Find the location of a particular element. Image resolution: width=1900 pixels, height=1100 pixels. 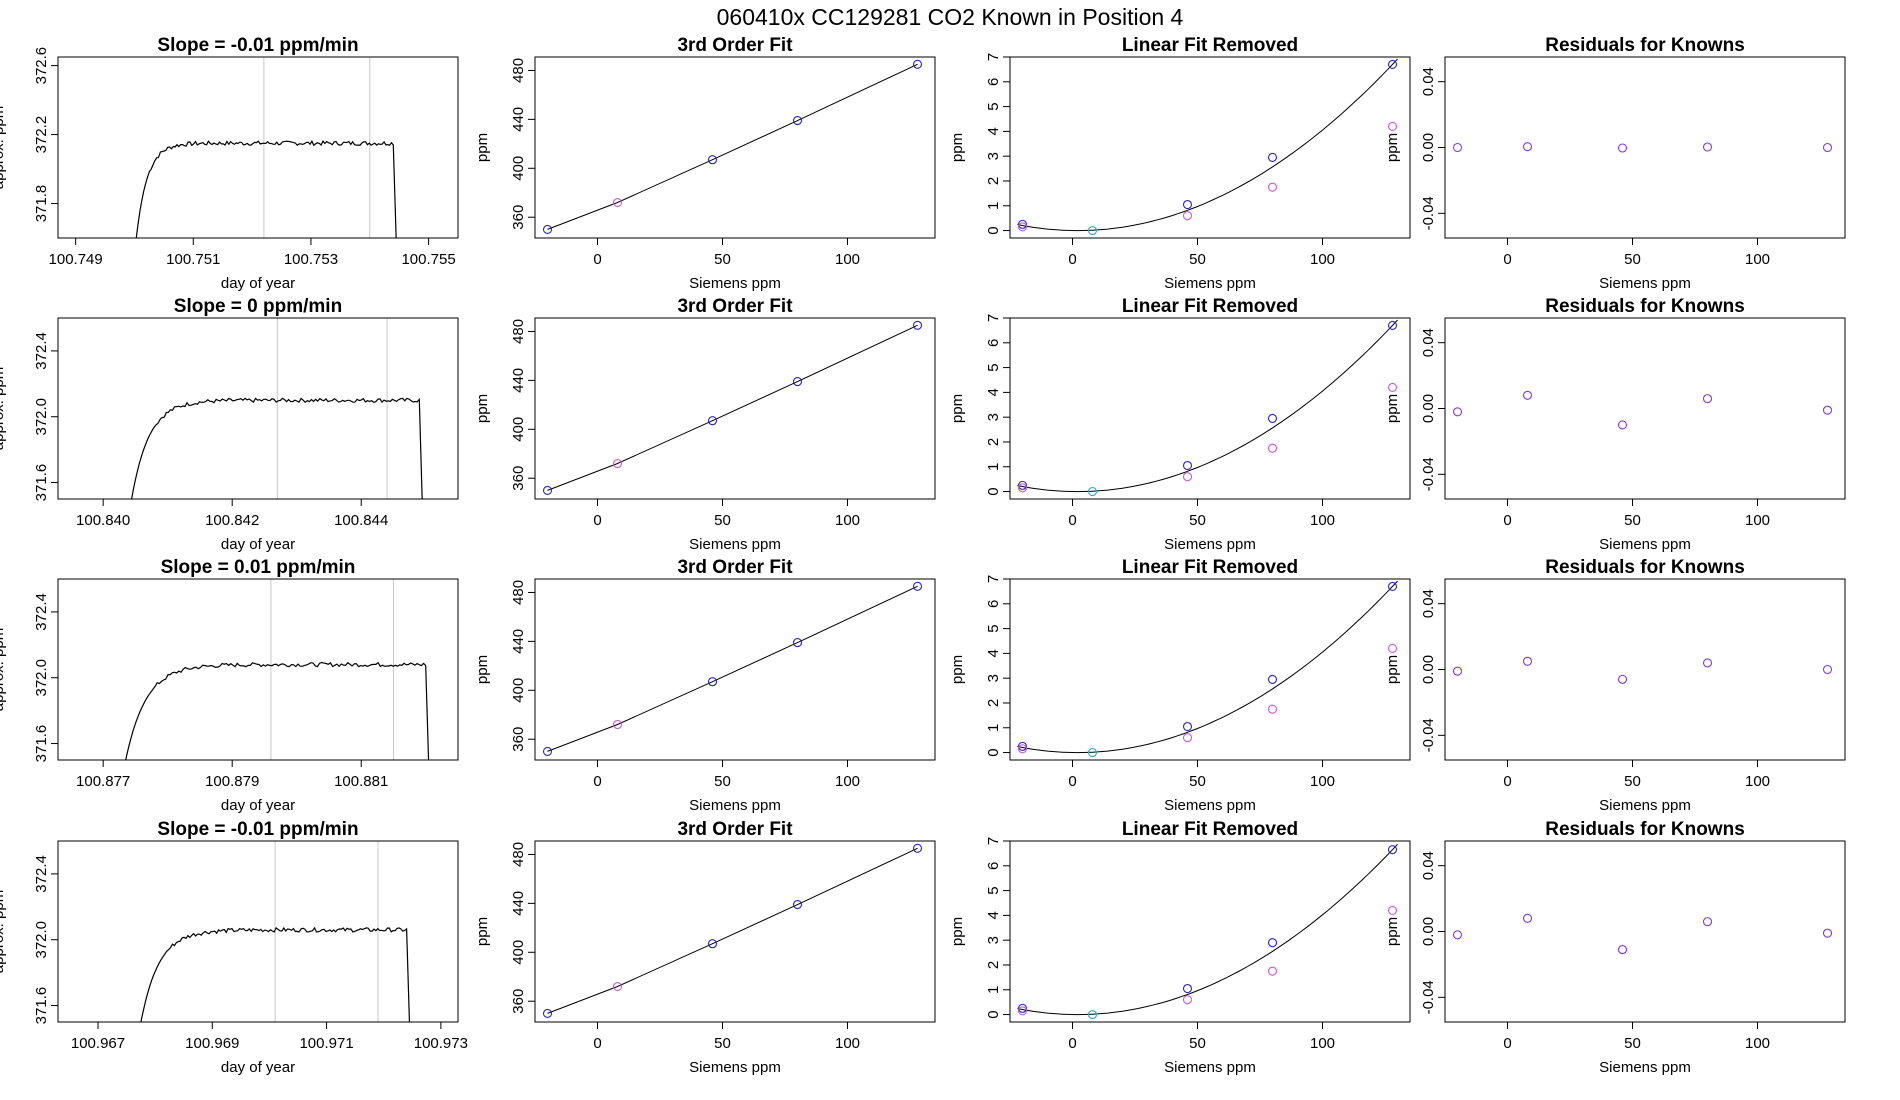

x-tick-label: 100.879 is located at coordinates (232, 781).